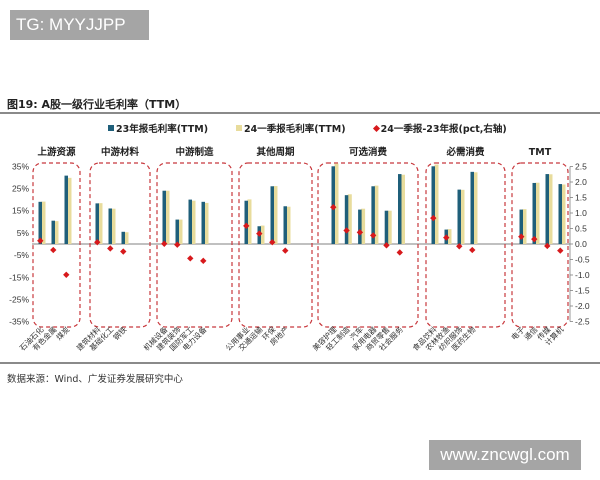 The image size is (600, 480). What do you see at coordinates (194, 152) in the screenshot?
I see `group-label: 中游制造` at bounding box center [194, 152].